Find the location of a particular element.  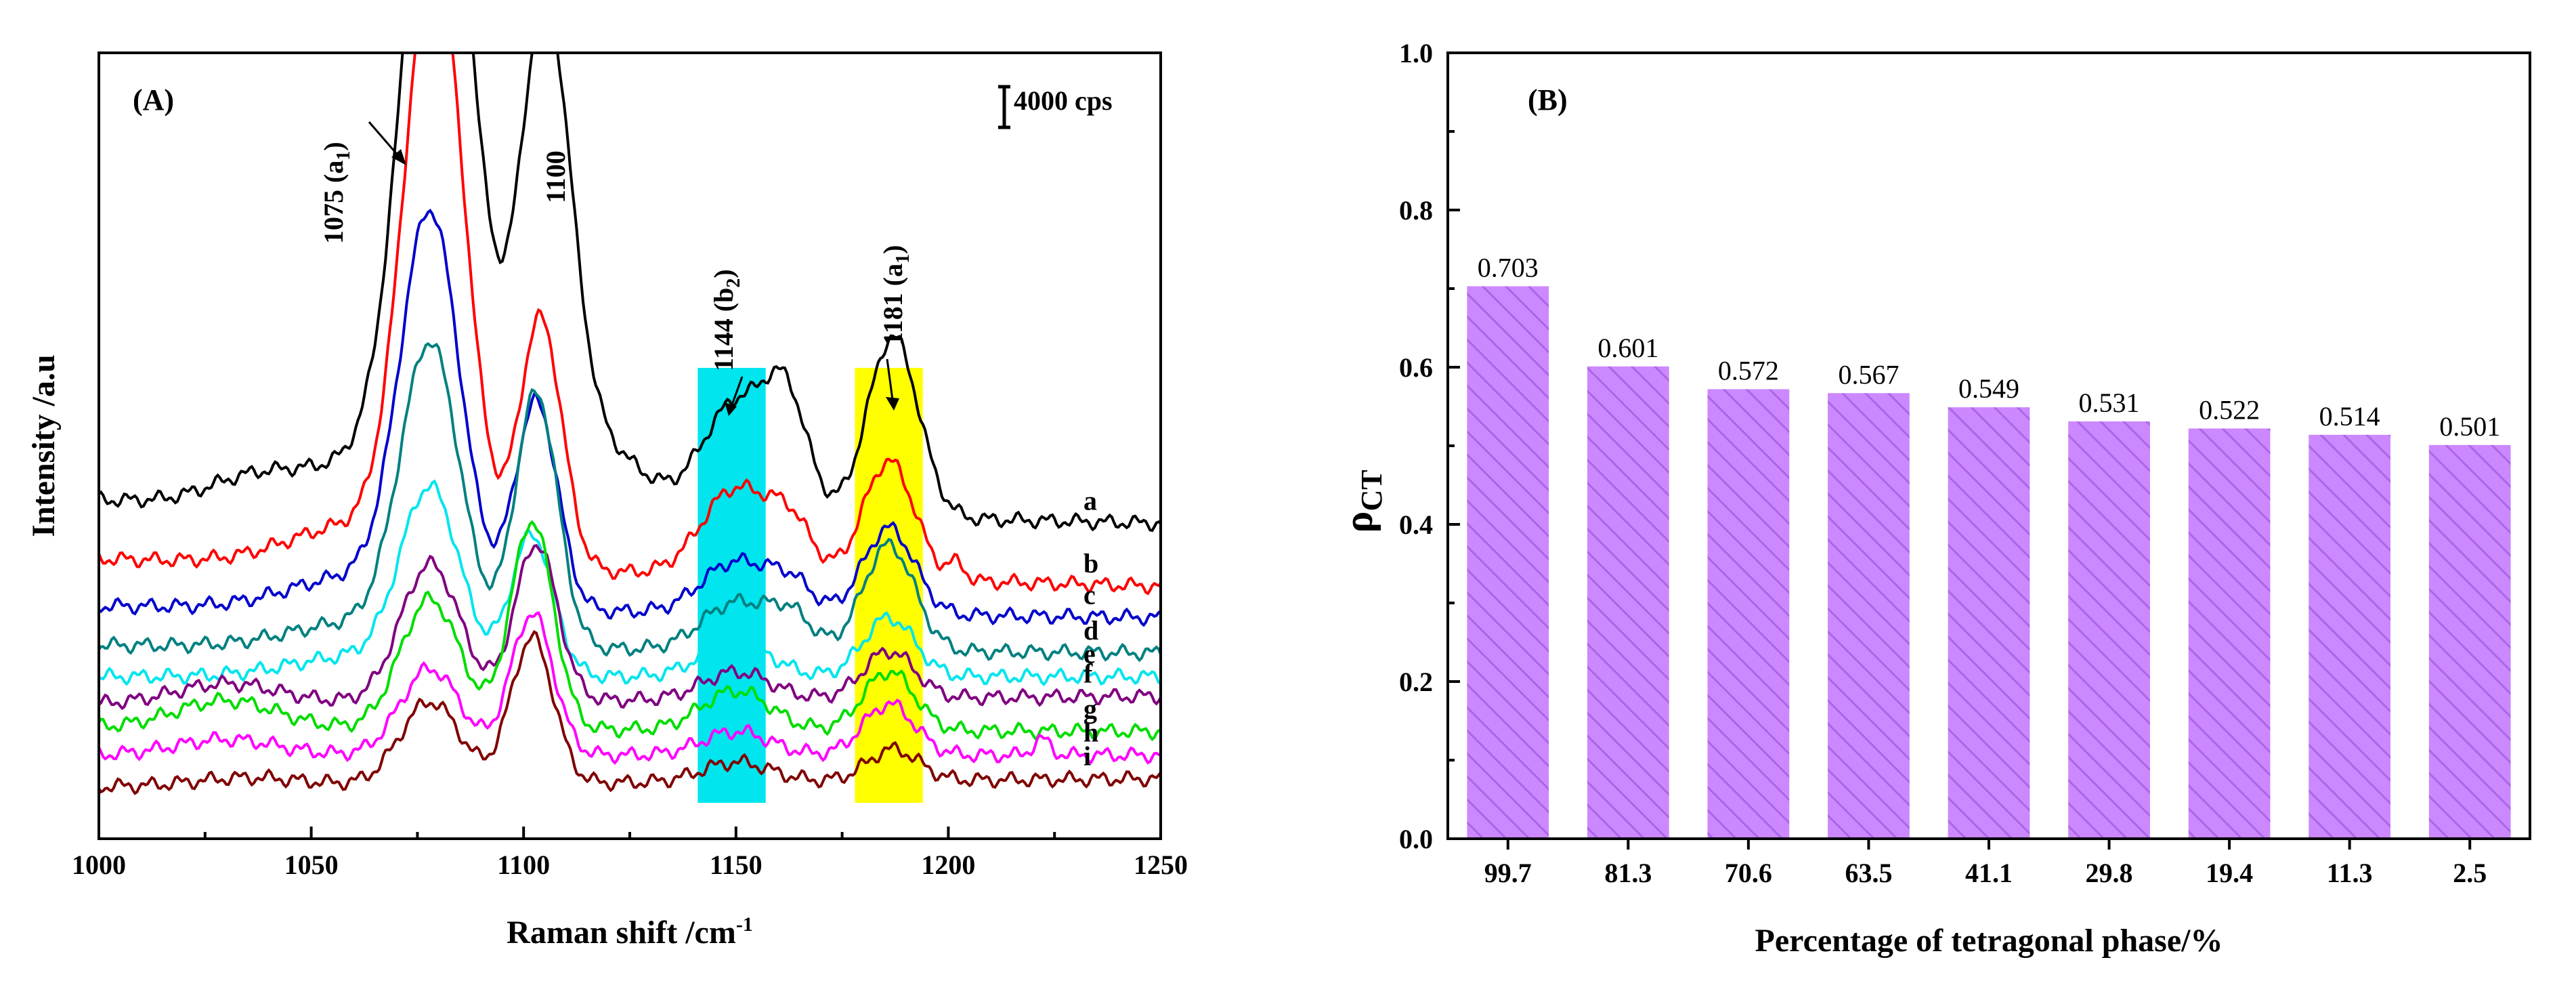

x-tick-label-a-1250: 1250 is located at coordinates (1161, 865).